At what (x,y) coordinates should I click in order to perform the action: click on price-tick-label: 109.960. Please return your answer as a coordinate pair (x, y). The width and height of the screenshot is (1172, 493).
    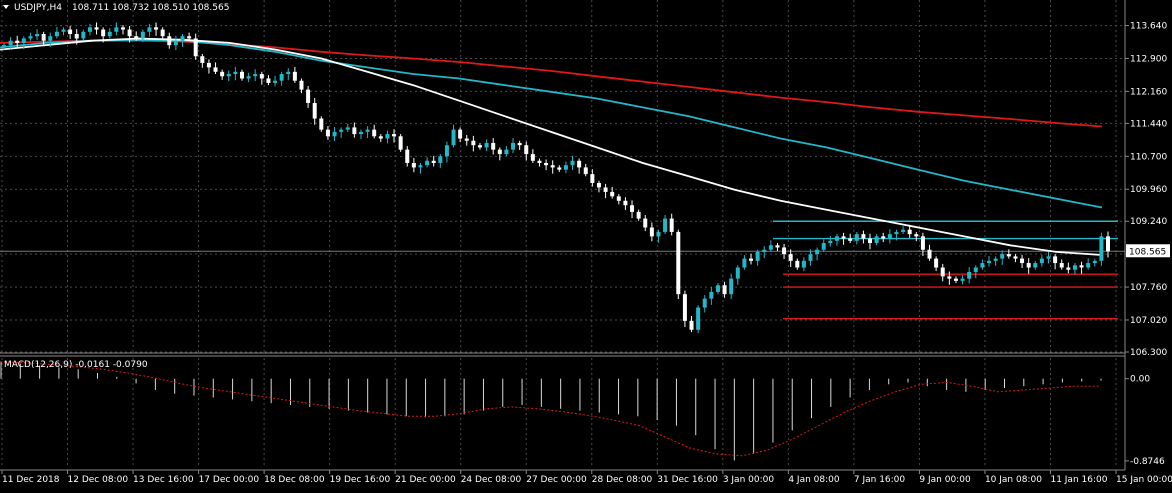
    Looking at the image, I should click on (1148, 190).